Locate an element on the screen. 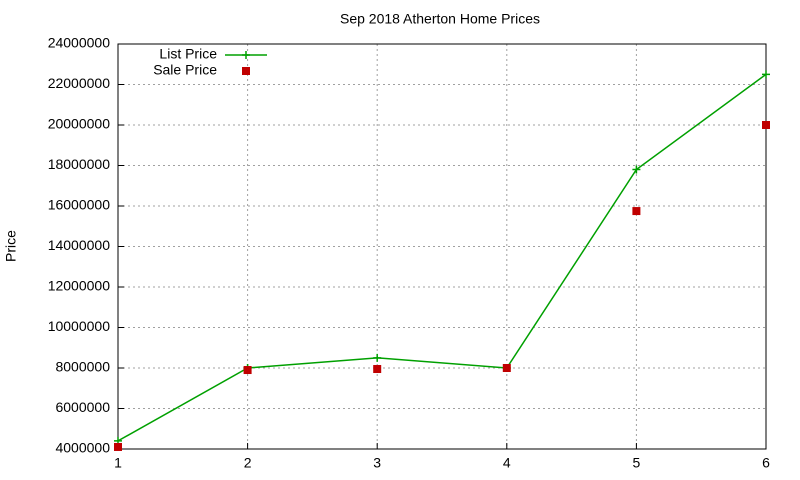  y-tick-label: 14000000 is located at coordinates (79, 245).